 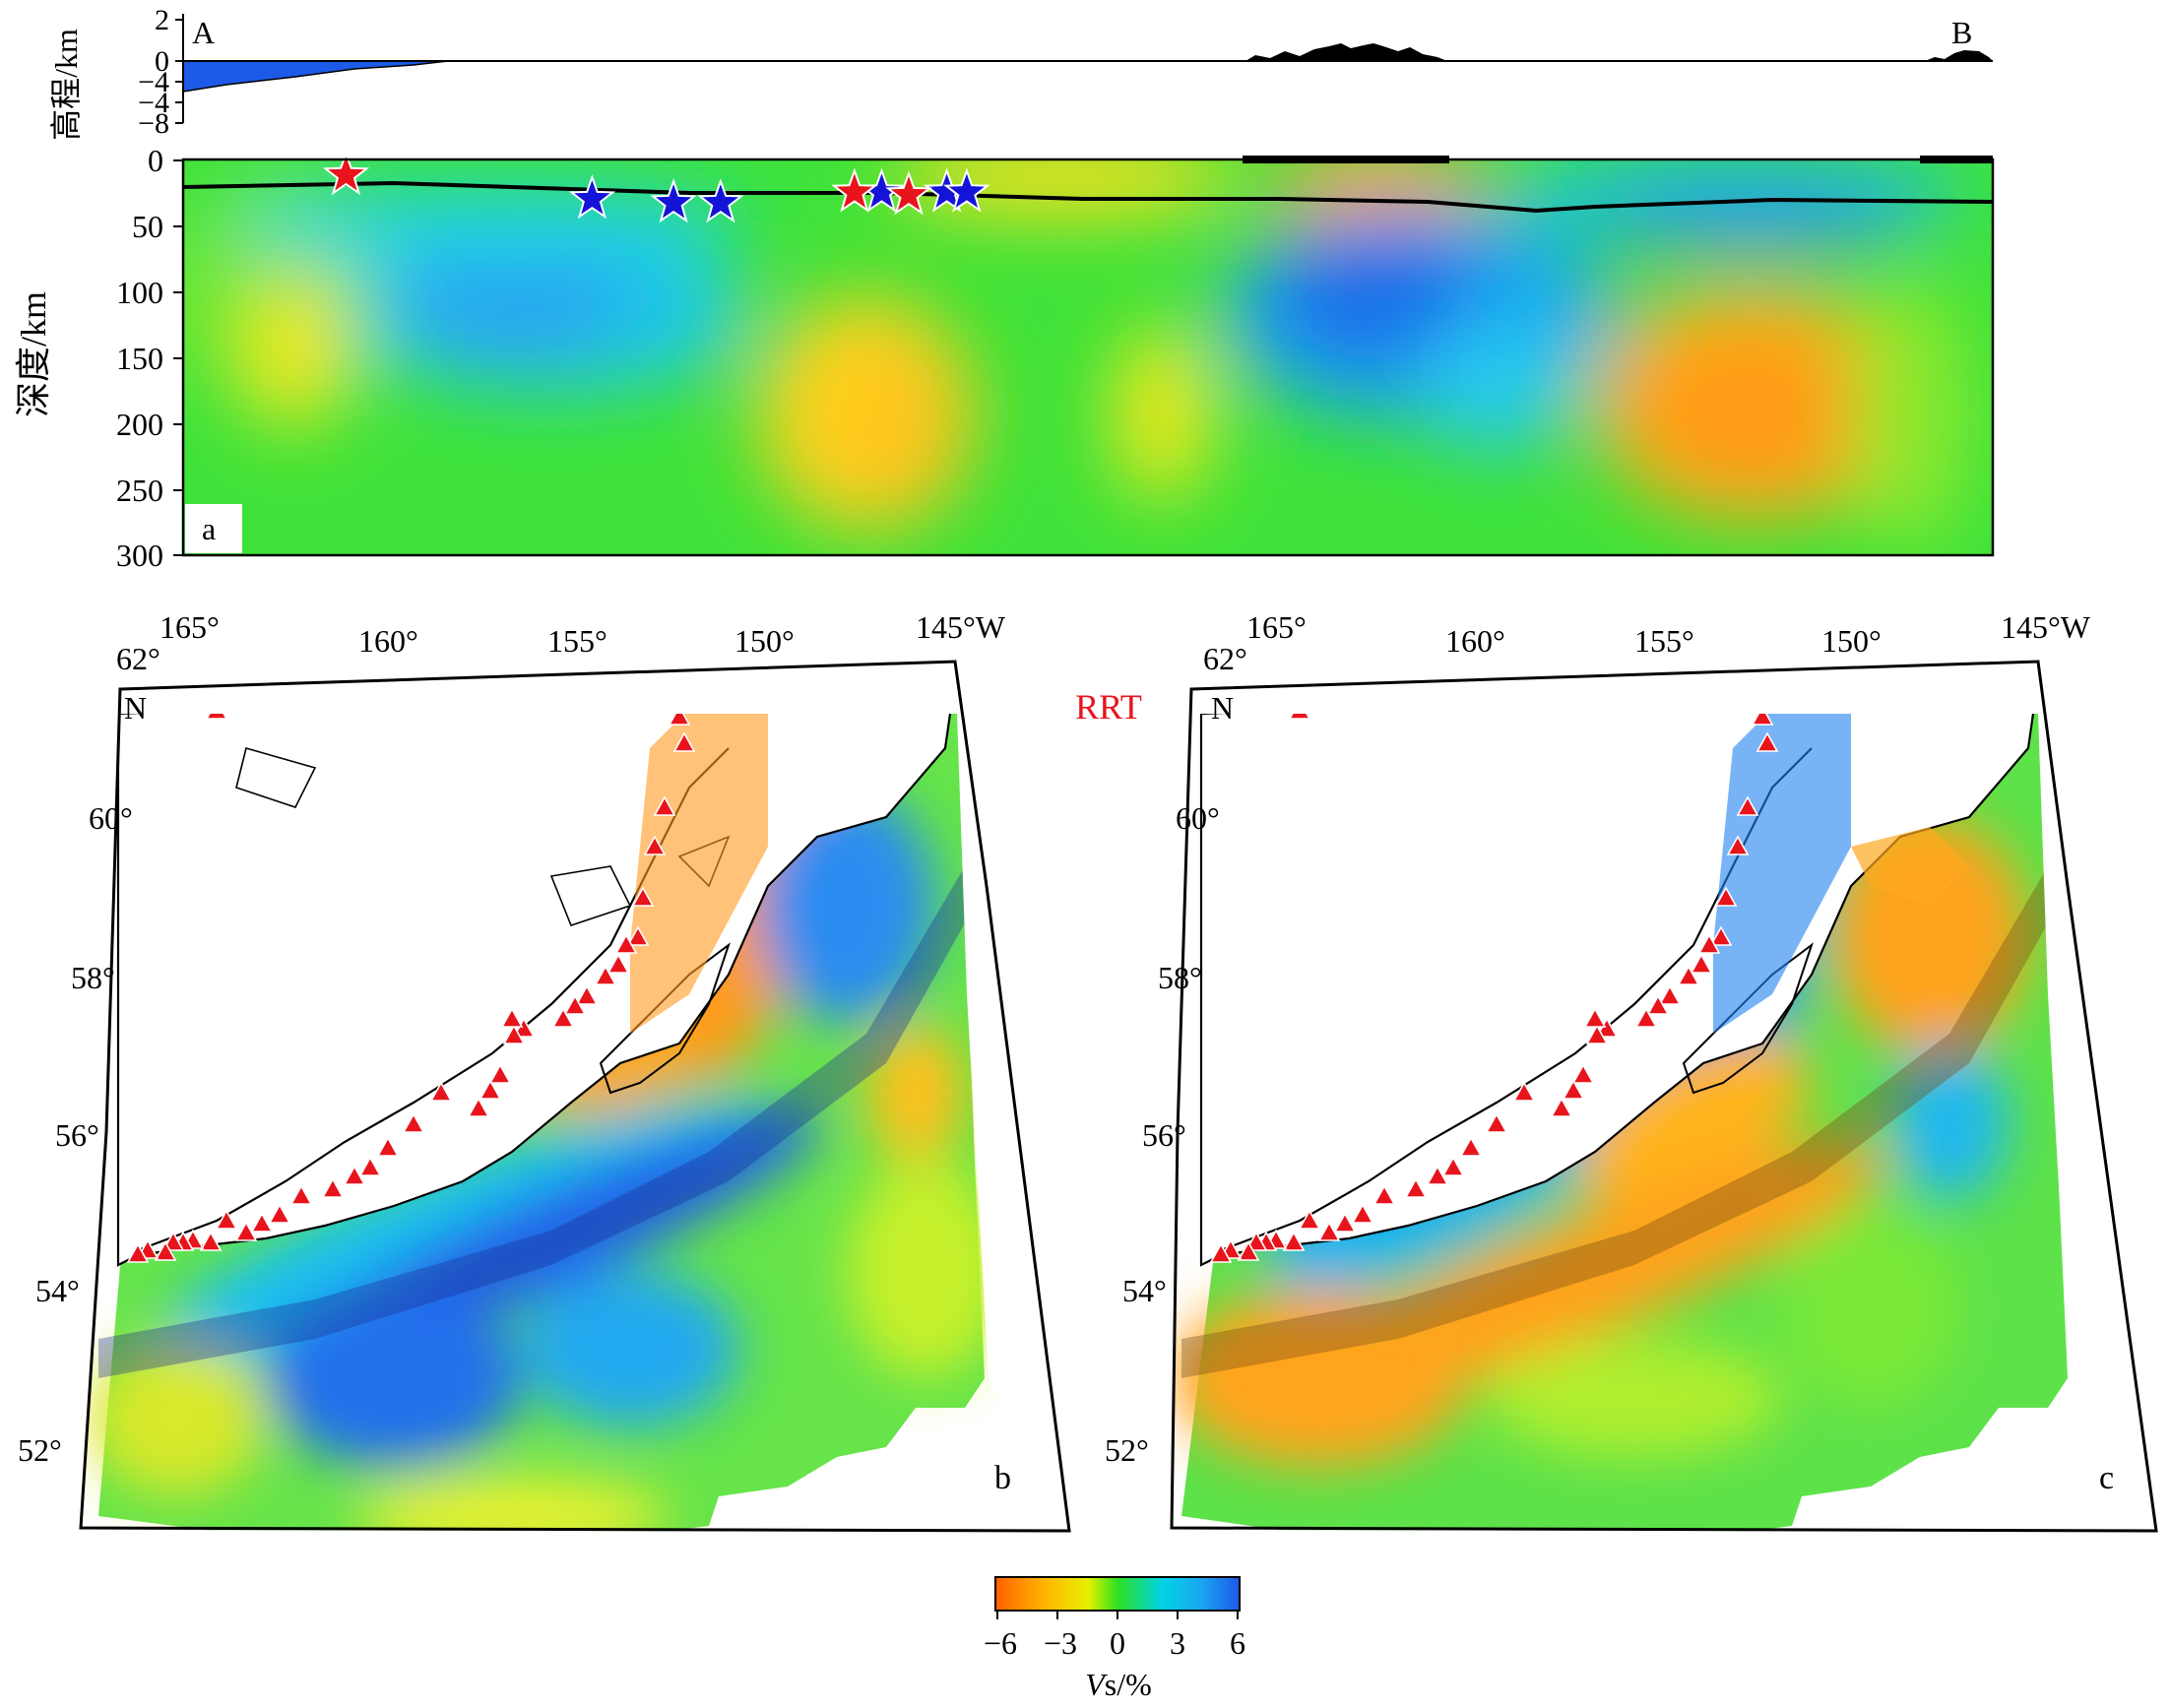 What do you see at coordinates (1237, 1643) in the screenshot?
I see `colorbar-tick: 6` at bounding box center [1237, 1643].